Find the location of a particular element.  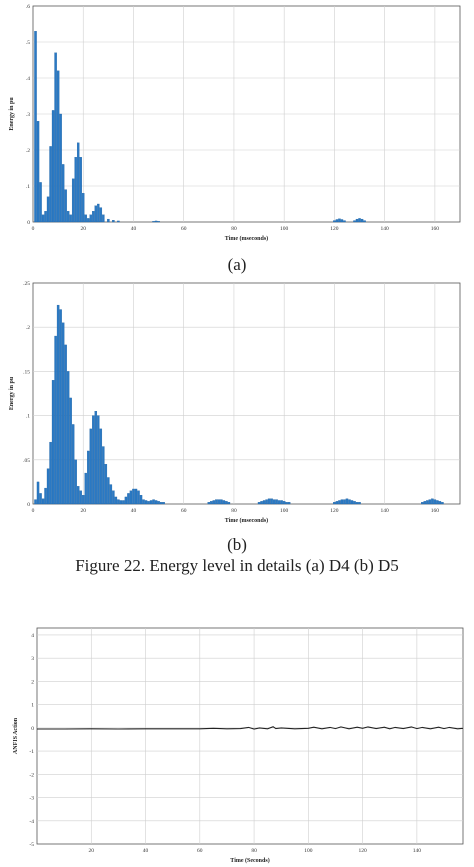

x-tick-label: 140 is located at coordinates (385, 229).